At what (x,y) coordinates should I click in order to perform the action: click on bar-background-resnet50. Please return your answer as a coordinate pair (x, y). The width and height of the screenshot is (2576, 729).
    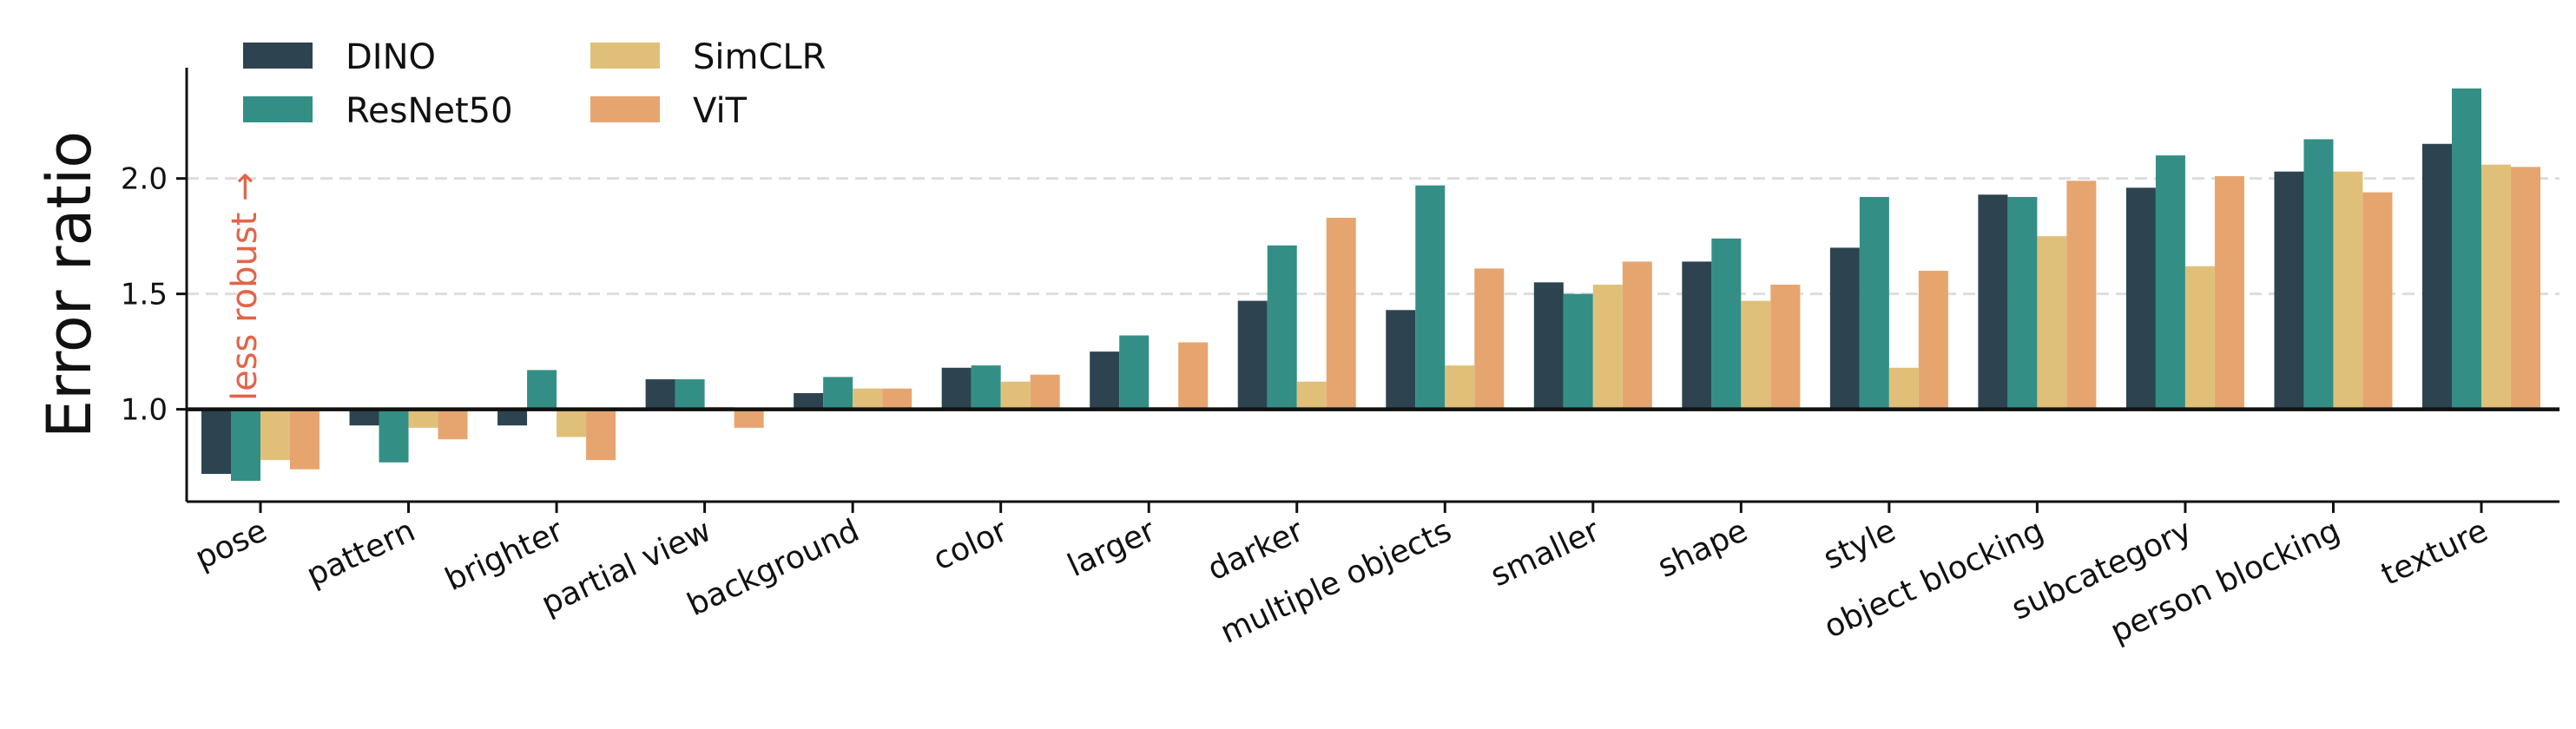
    Looking at the image, I should click on (838, 393).